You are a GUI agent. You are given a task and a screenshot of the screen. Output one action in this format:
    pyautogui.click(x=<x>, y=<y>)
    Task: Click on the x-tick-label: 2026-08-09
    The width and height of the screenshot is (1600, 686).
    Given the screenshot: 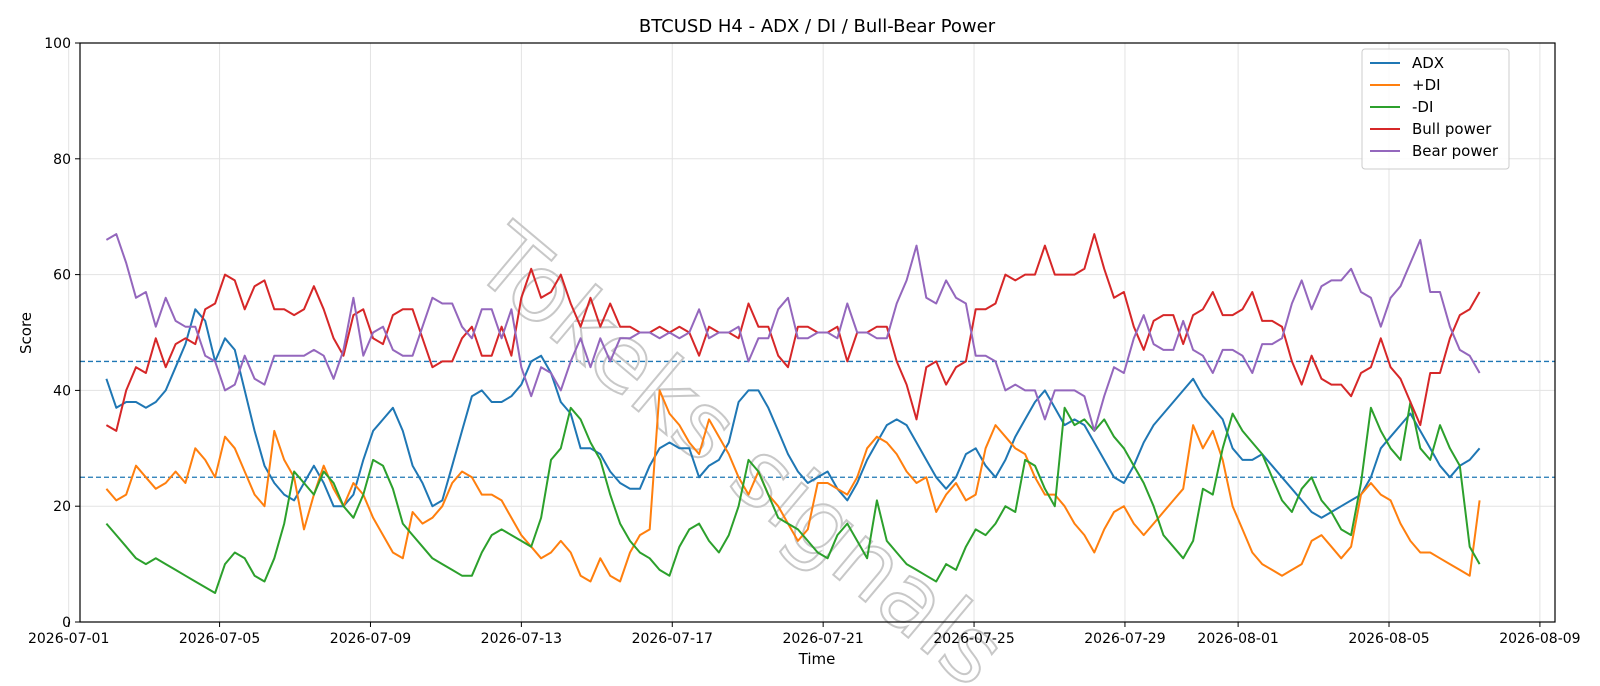 What is the action you would take?
    pyautogui.click(x=1539, y=639)
    